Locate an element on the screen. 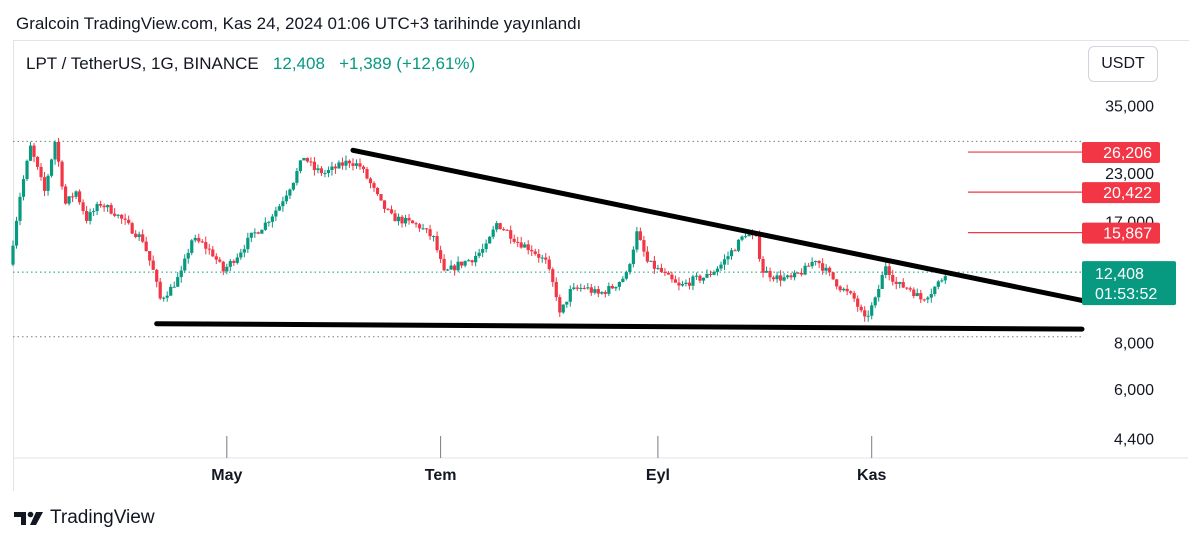 Image resolution: width=1200 pixels, height=544 pixels. currency-button: USDT is located at coordinates (1123, 64).